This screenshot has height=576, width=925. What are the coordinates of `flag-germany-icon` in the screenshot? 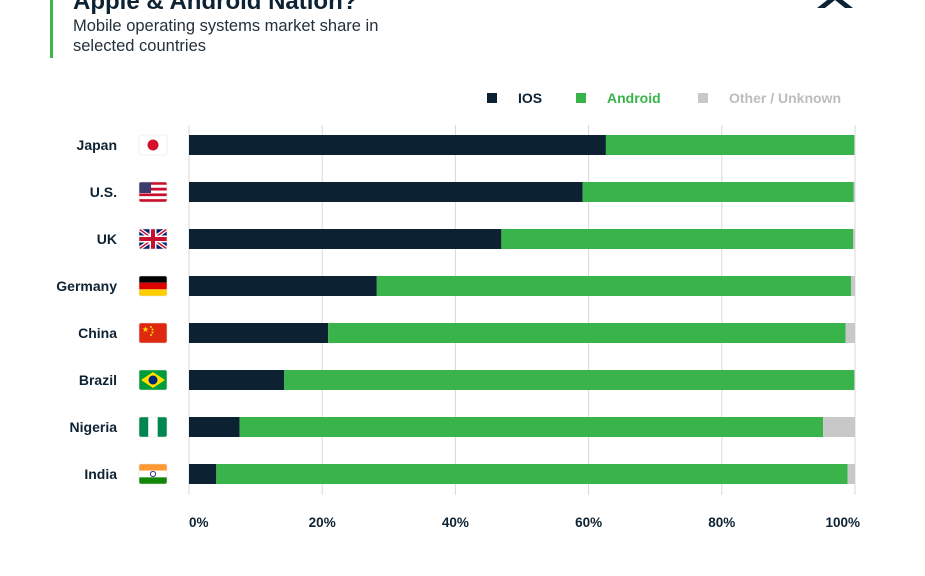 It's located at (153, 286).